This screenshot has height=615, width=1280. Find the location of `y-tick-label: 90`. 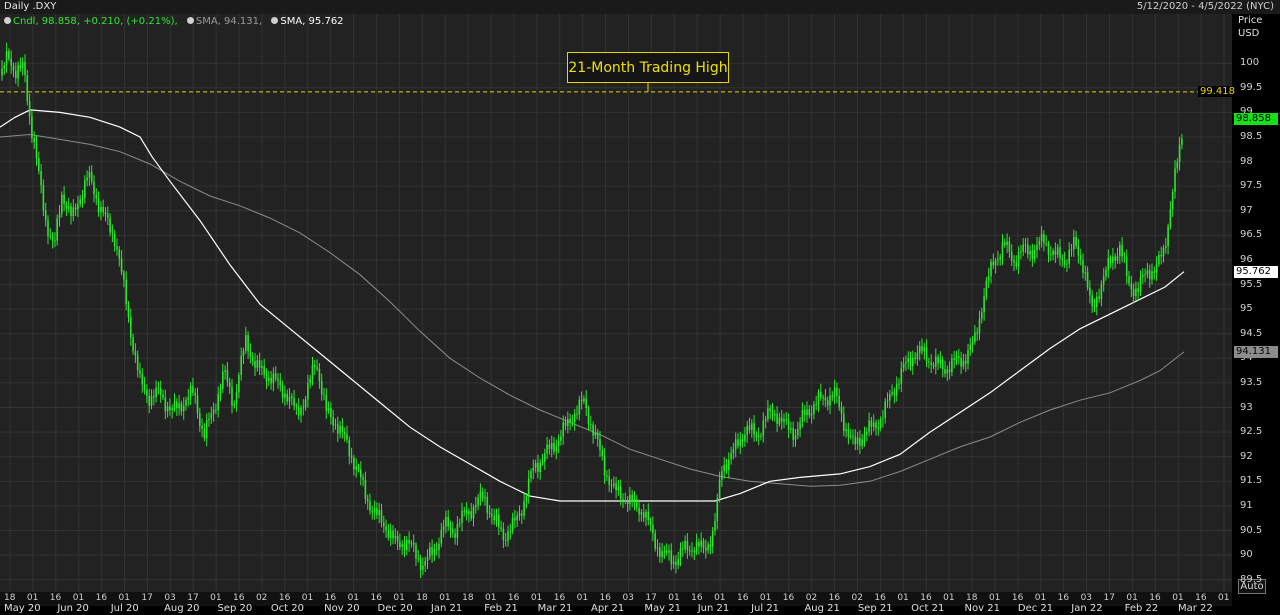

y-tick-label: 90 is located at coordinates (1246, 555).